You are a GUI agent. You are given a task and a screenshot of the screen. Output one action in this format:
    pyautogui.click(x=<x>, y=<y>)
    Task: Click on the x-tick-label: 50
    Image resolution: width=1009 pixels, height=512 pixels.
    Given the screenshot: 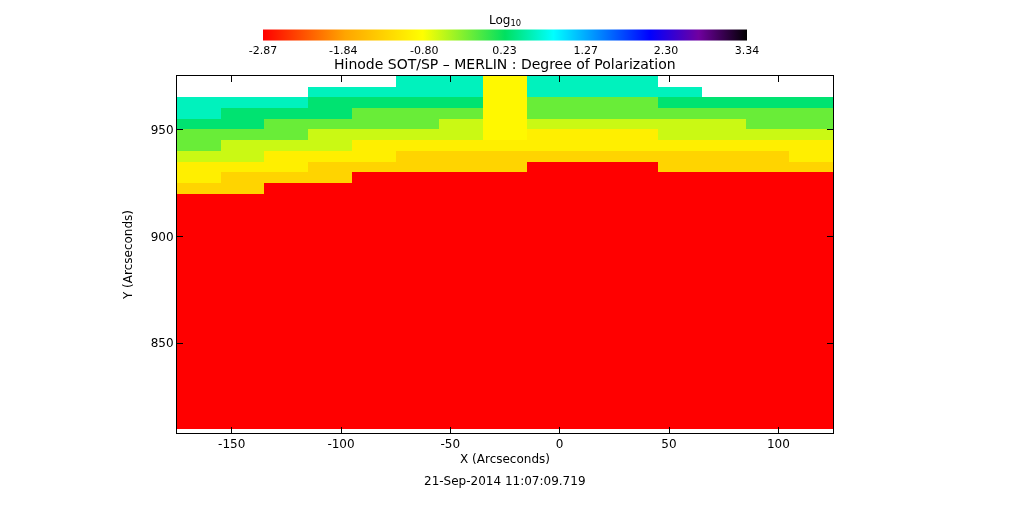 What is the action you would take?
    pyautogui.click(x=669, y=444)
    